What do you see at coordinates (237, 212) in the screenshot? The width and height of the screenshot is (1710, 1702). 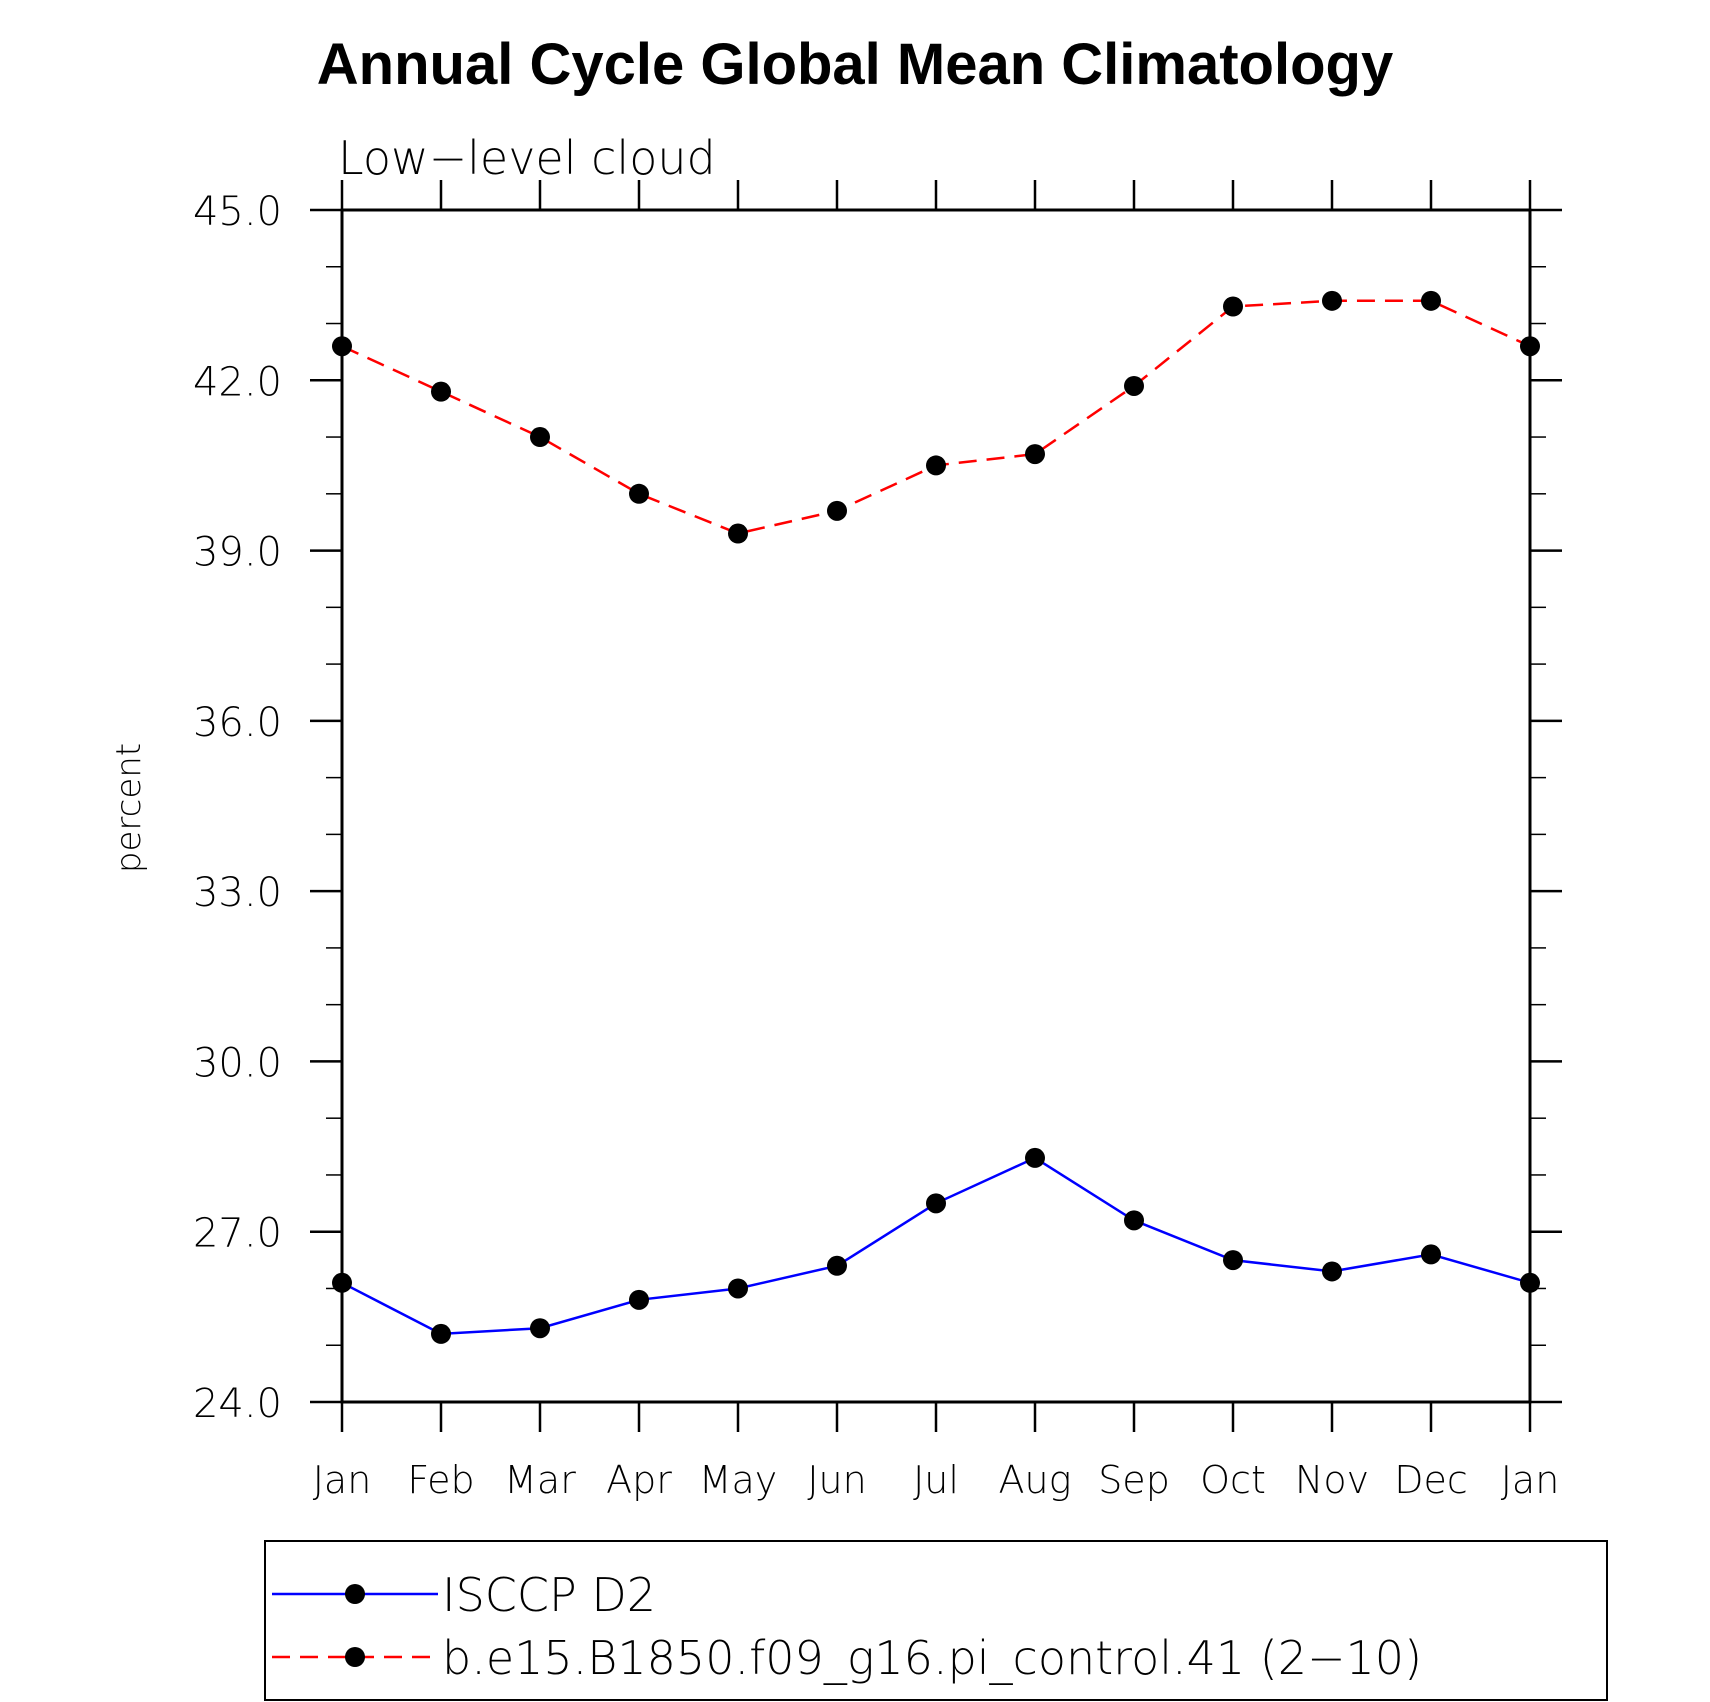 I see `y-tick-label: 45.0` at bounding box center [237, 212].